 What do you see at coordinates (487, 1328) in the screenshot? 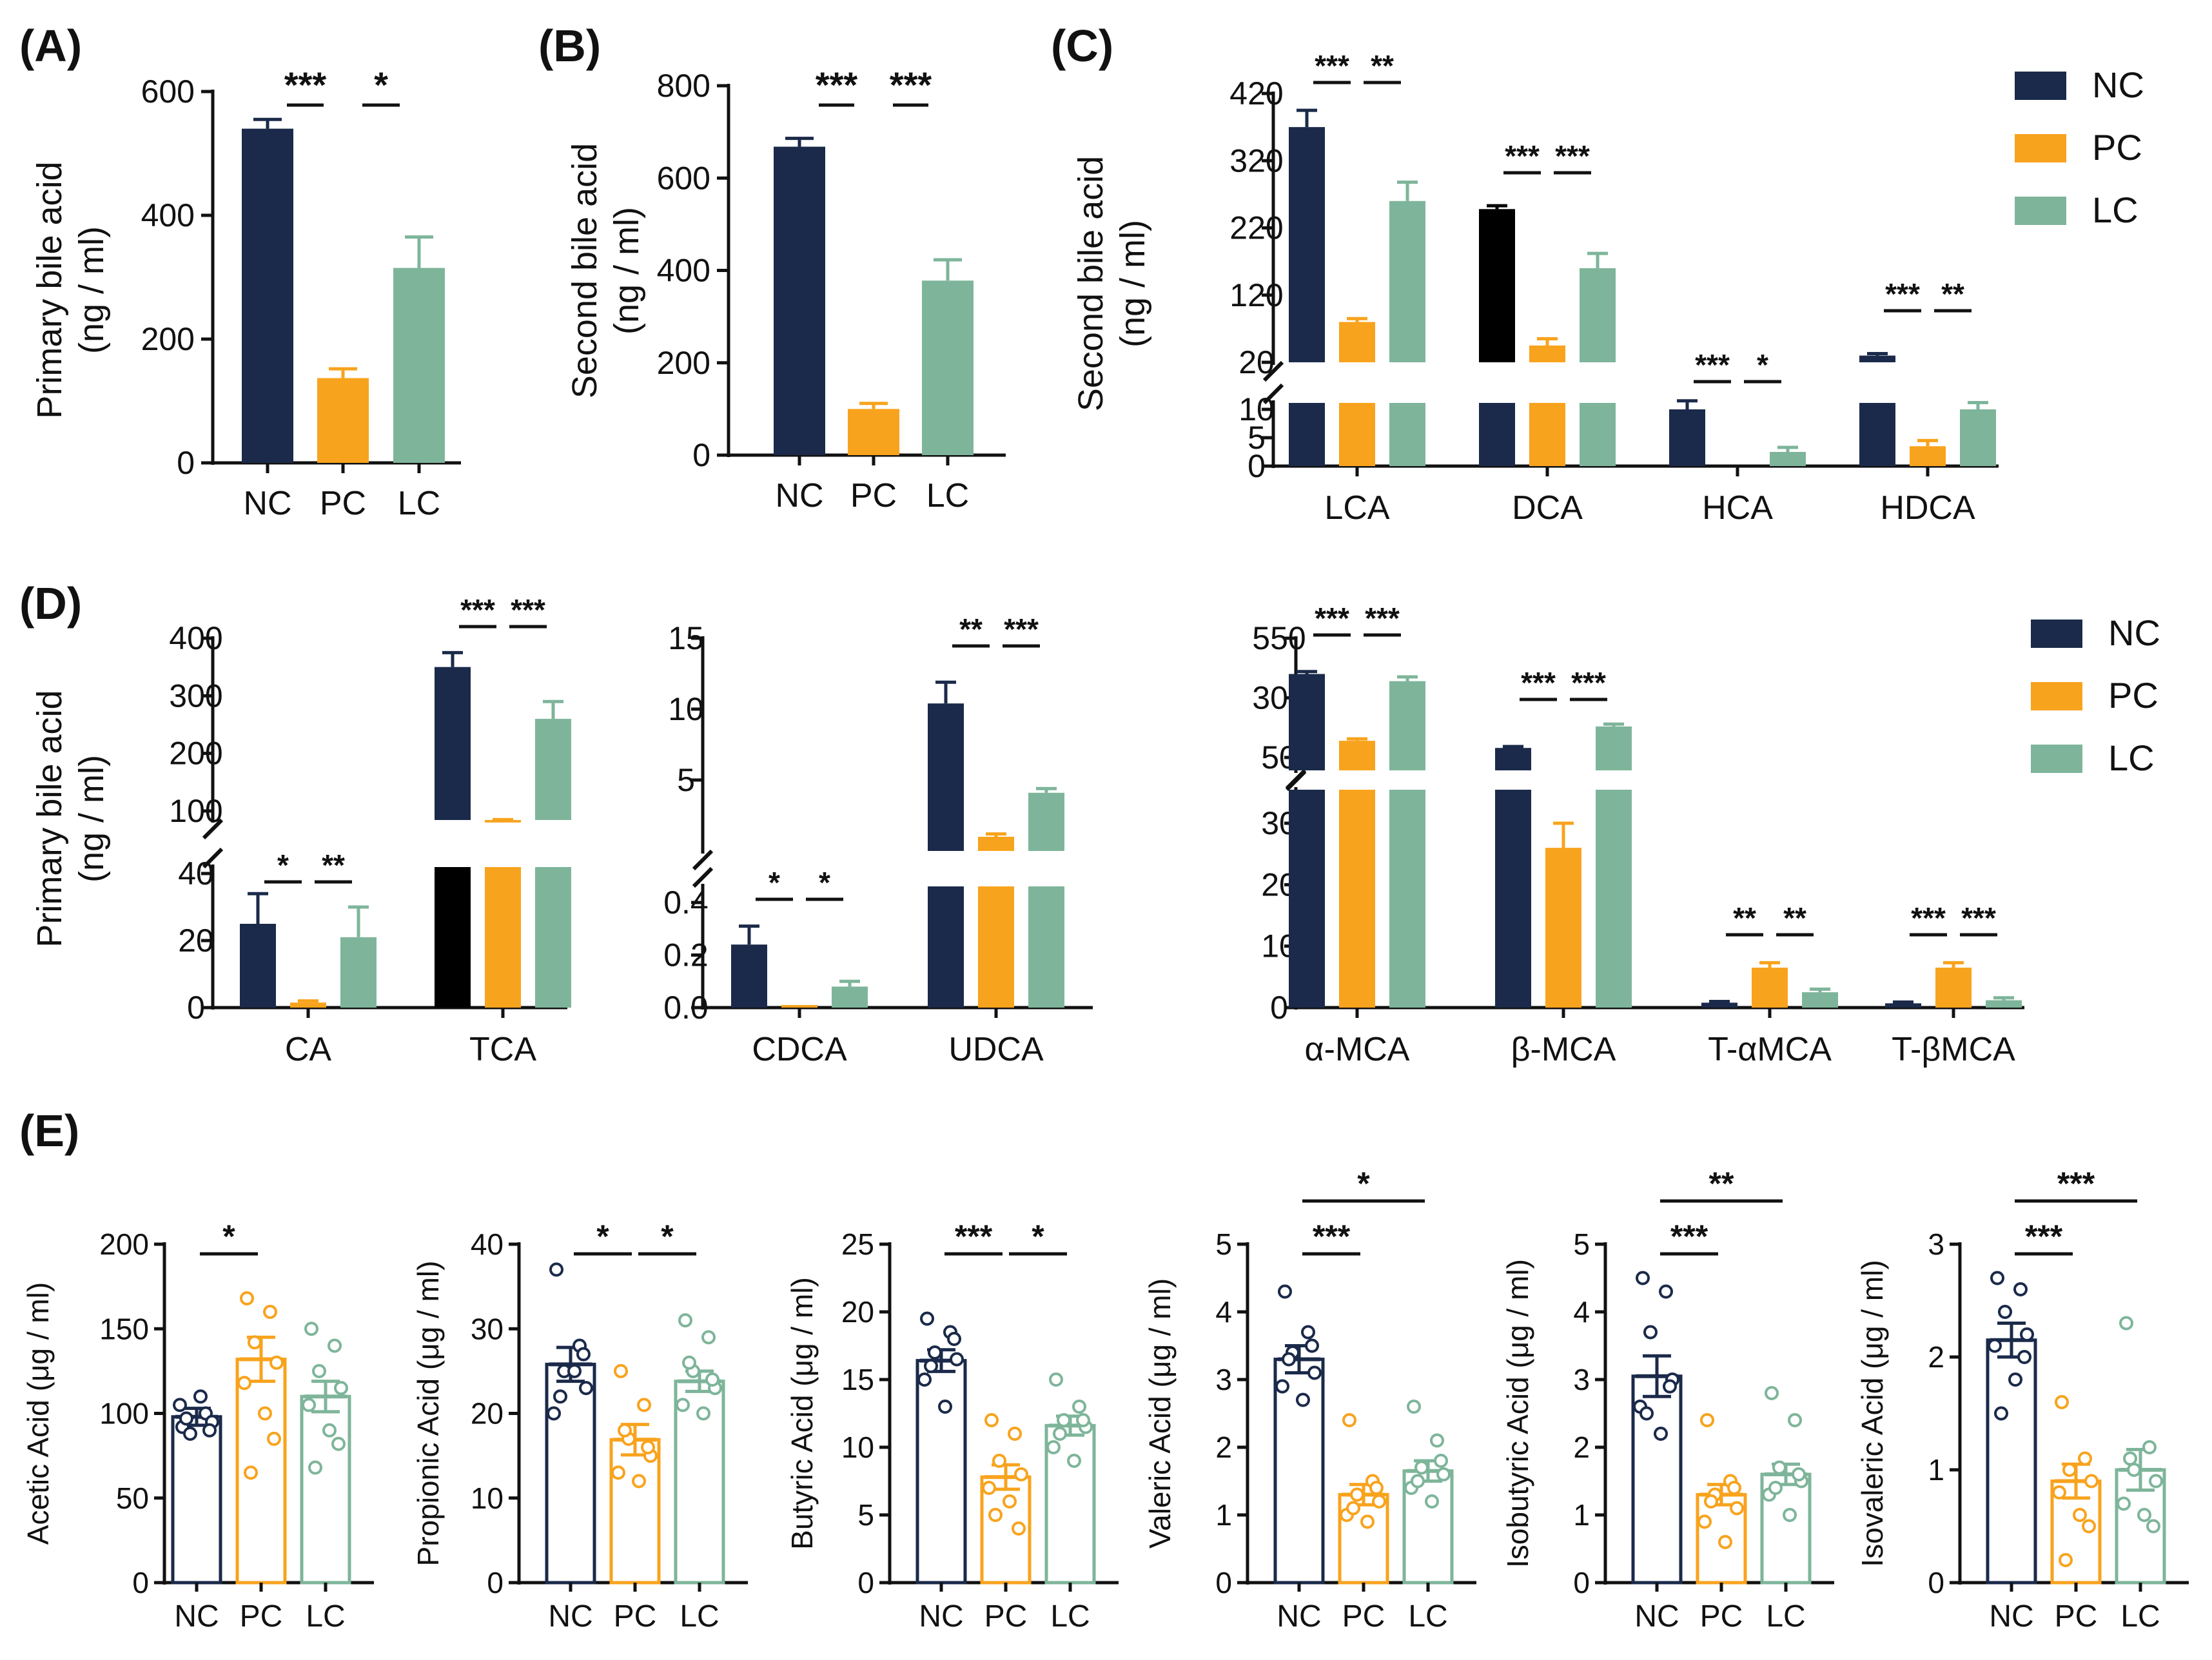
I see `y-tick-label: 30` at bounding box center [487, 1328].